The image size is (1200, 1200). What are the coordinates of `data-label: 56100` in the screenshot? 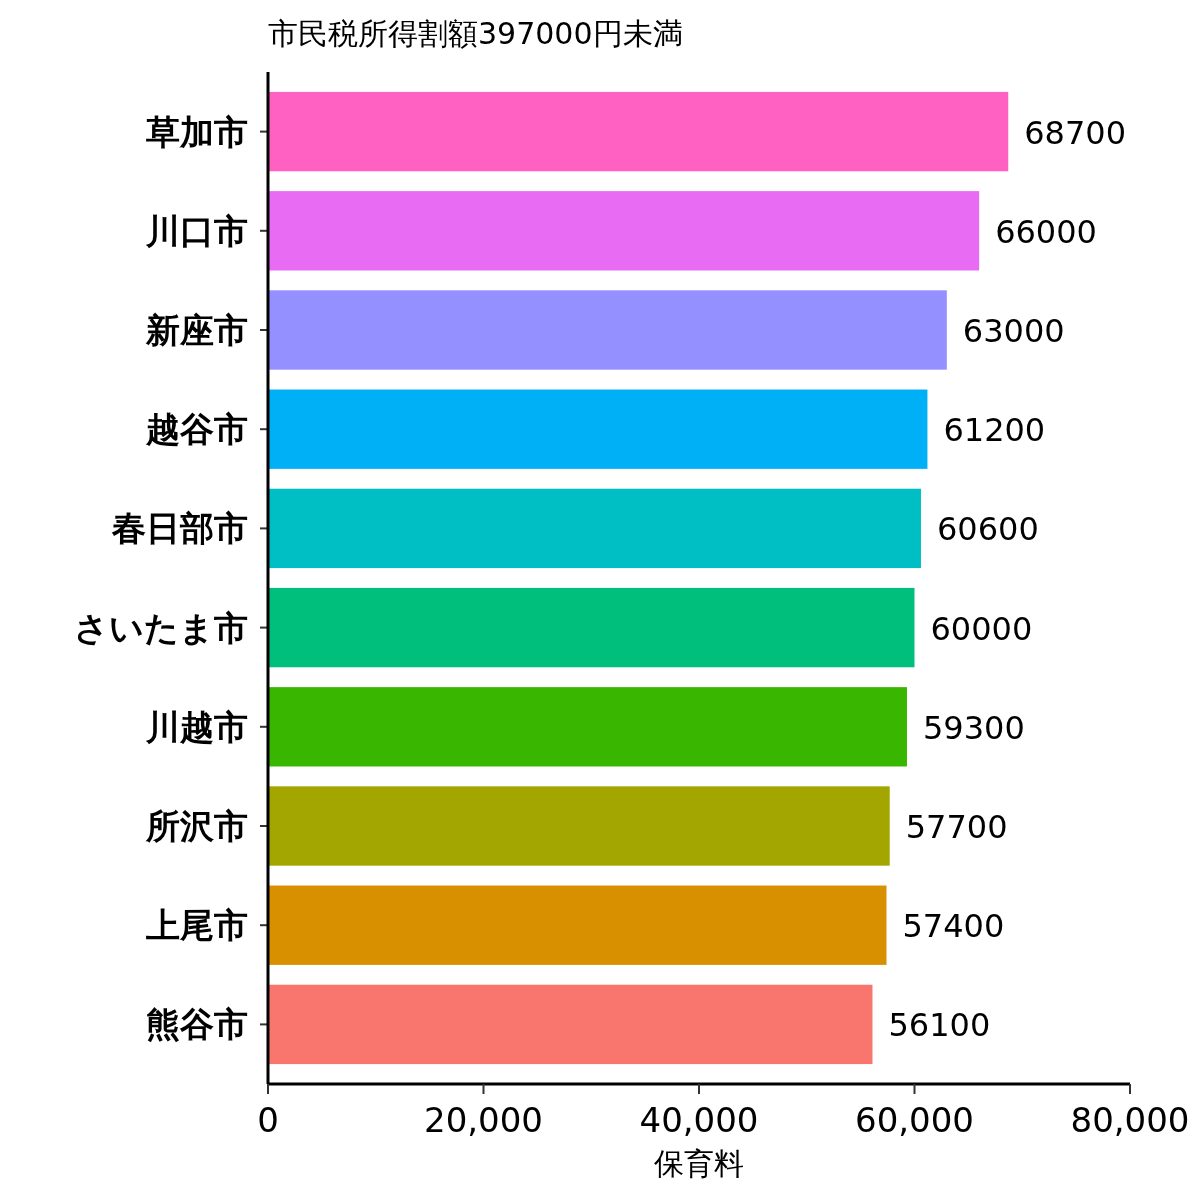 It's located at (939, 1025).